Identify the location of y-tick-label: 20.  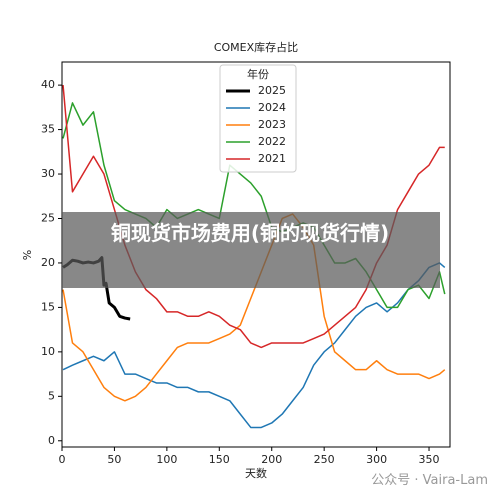
(48, 262).